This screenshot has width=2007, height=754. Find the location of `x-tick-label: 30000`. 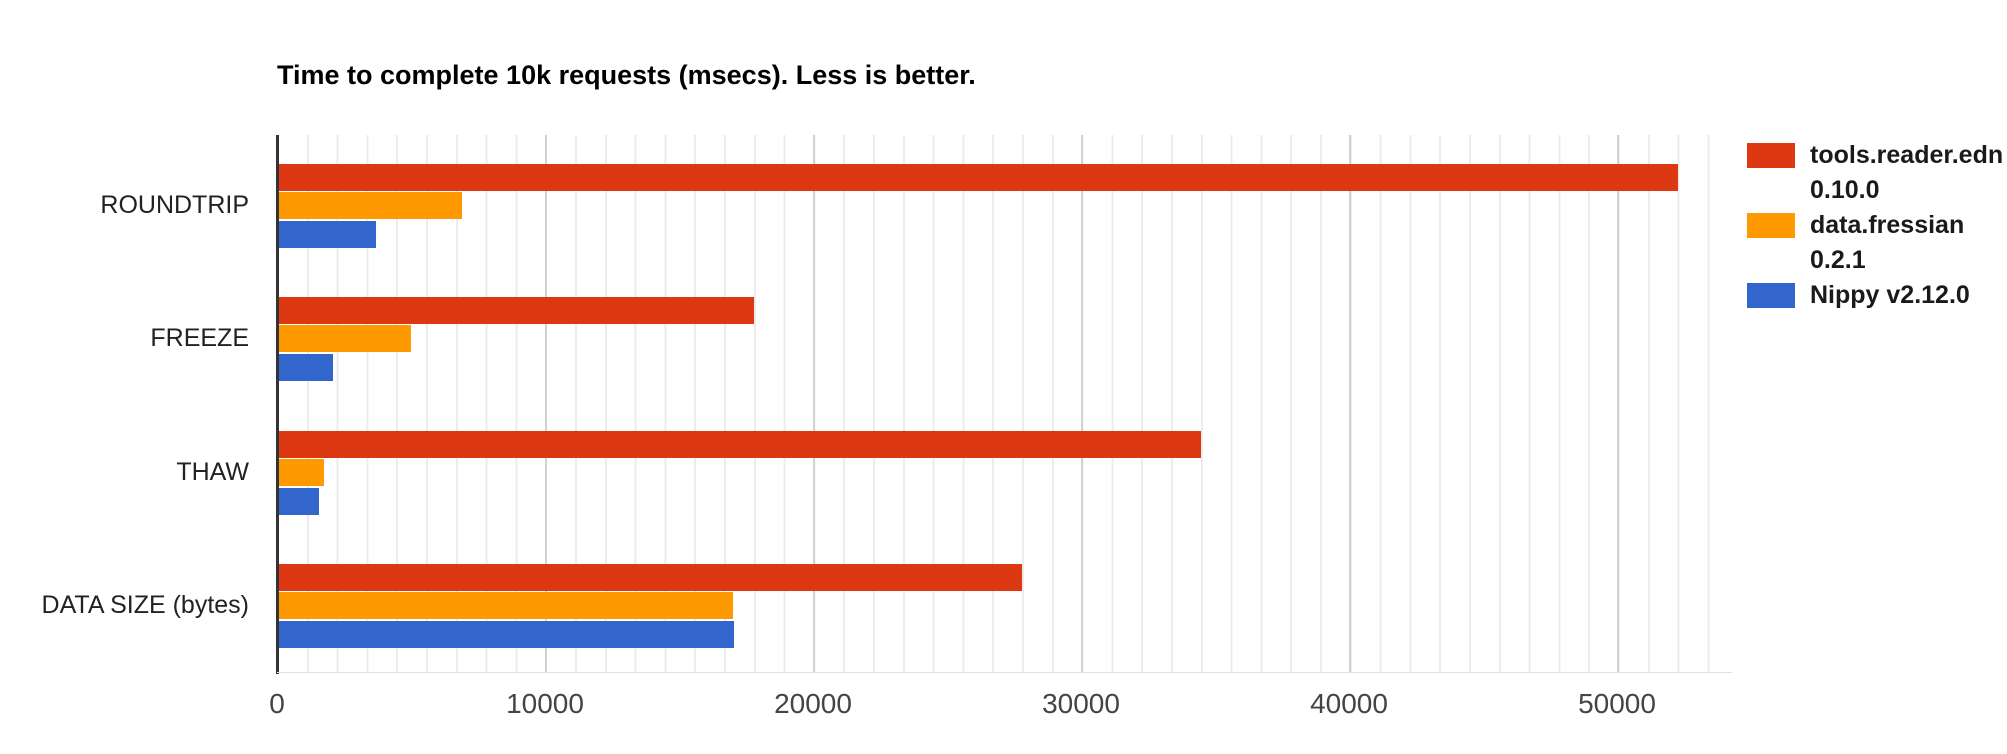

x-tick-label: 30000 is located at coordinates (1081, 703).